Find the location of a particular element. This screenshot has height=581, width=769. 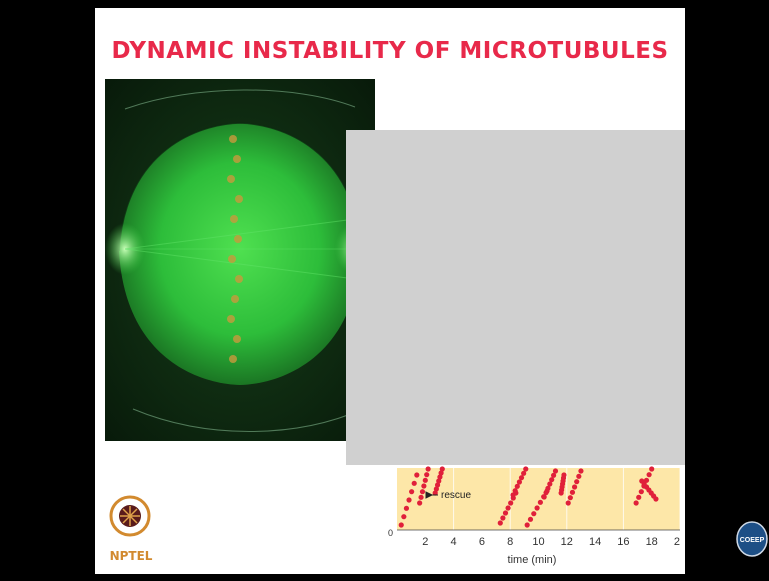

nptel-logo is located at coordinates (130, 516).